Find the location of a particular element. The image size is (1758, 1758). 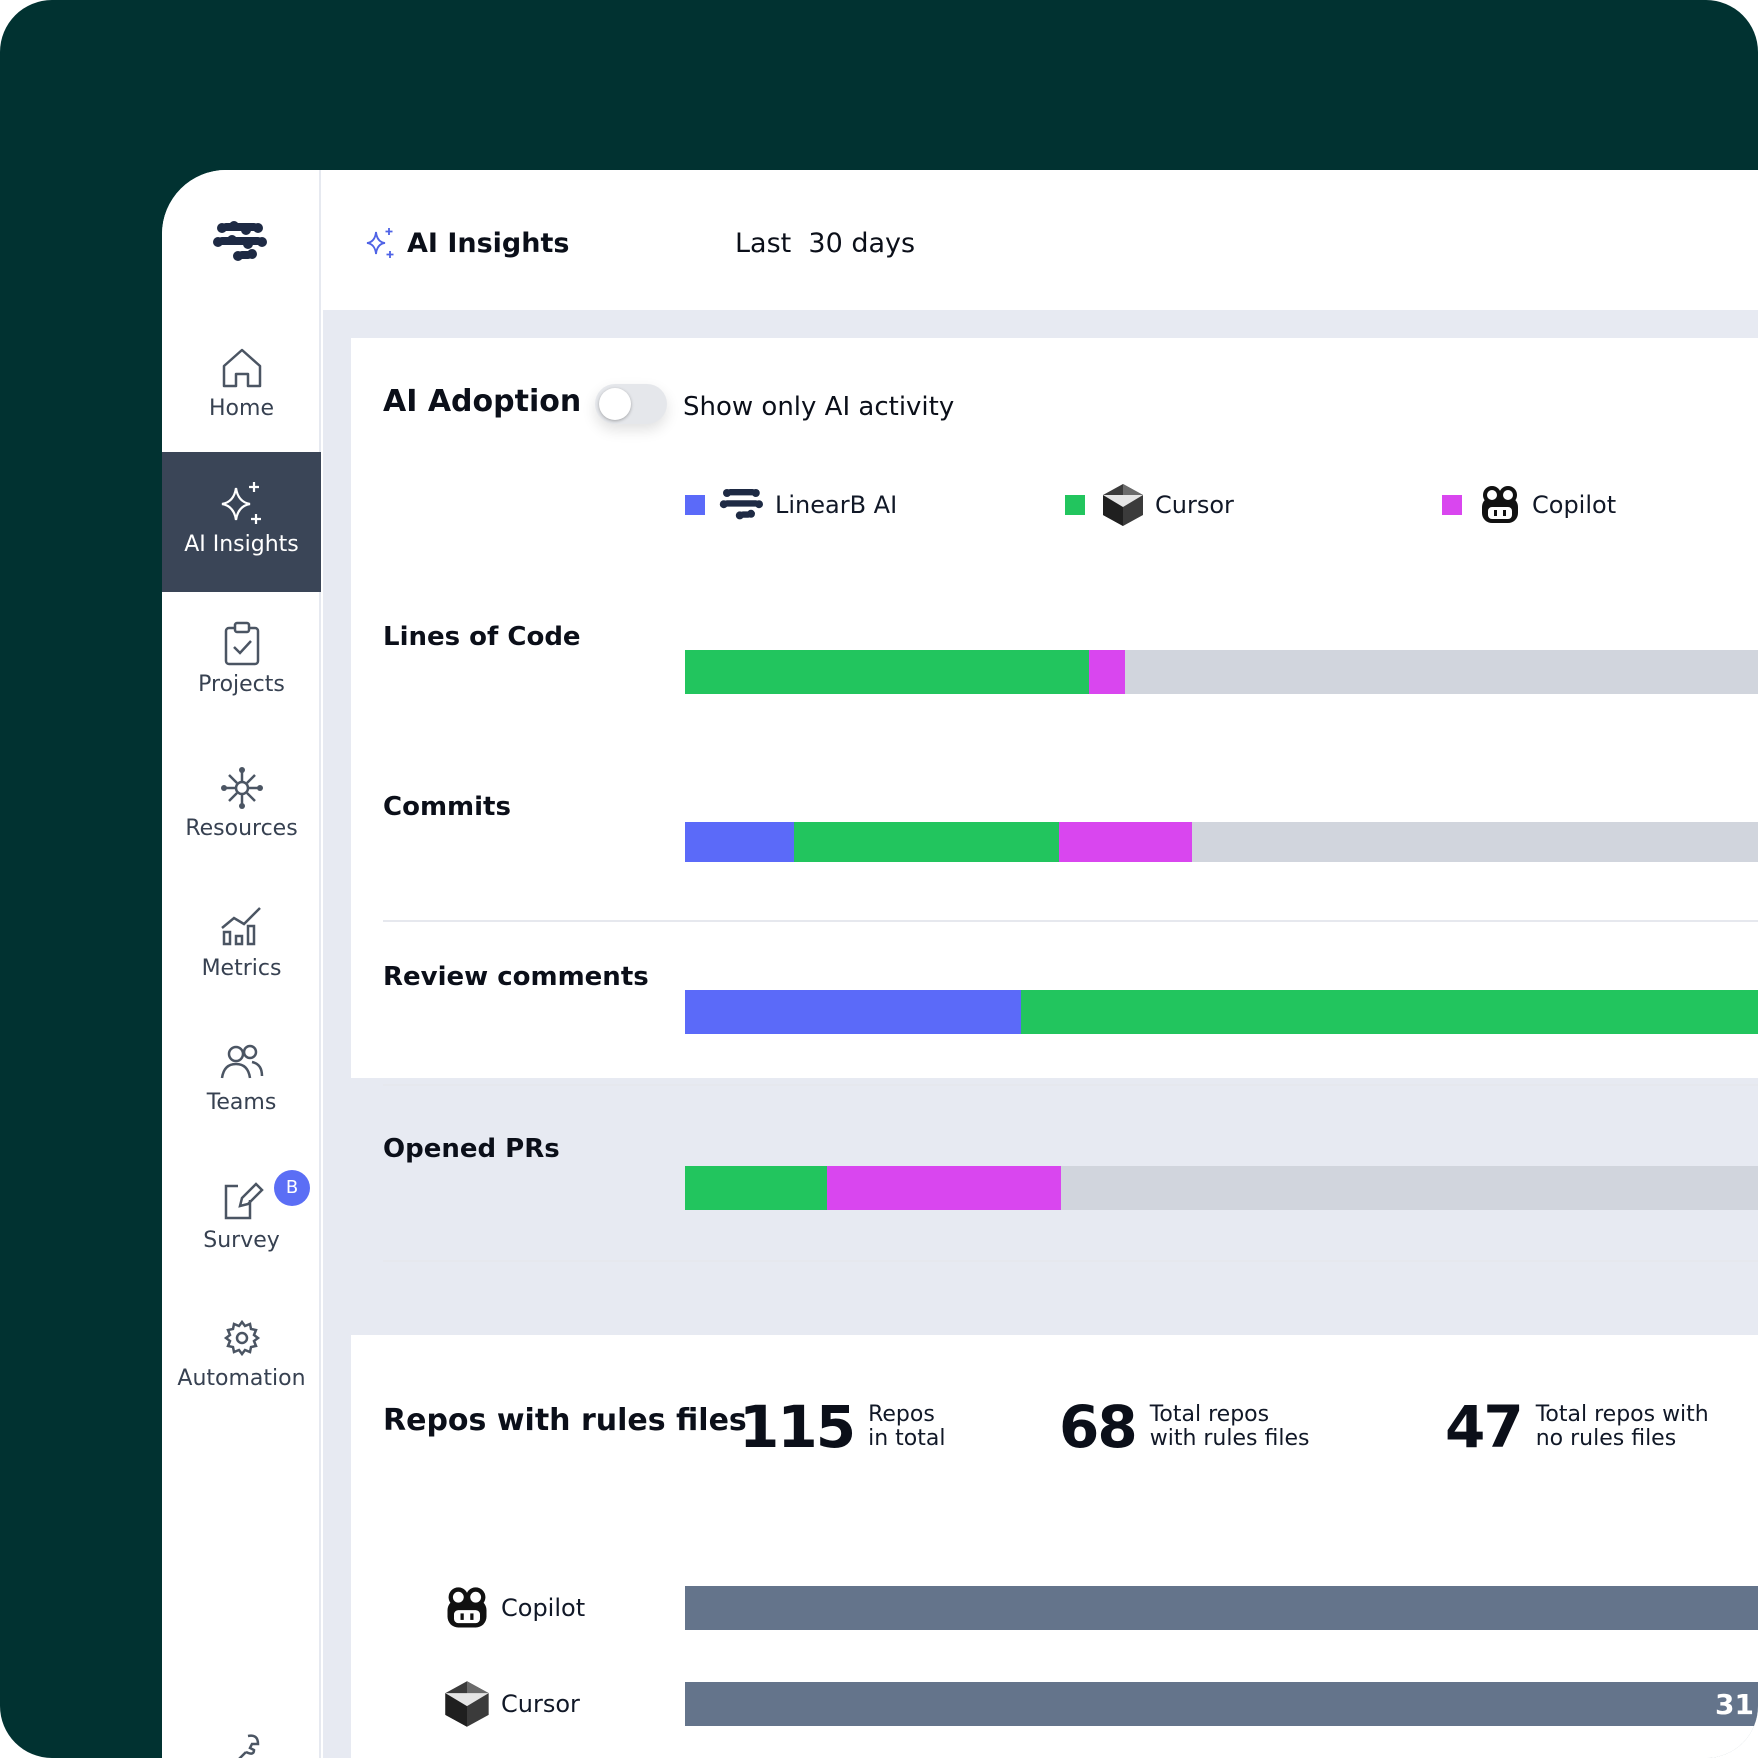

clipboard-check-icon is located at coordinates (241, 643).